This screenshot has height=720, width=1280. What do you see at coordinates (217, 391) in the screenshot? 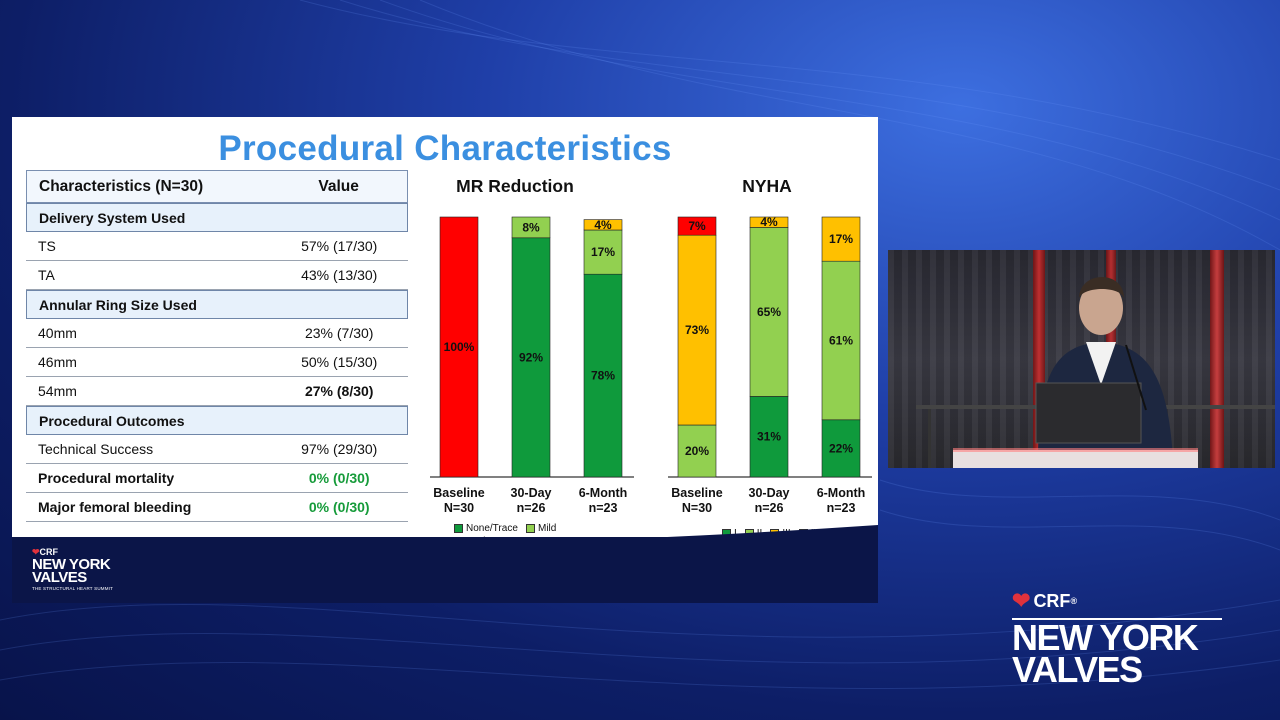
I see `table-row: 54mm 27% (8/30)` at bounding box center [217, 391].